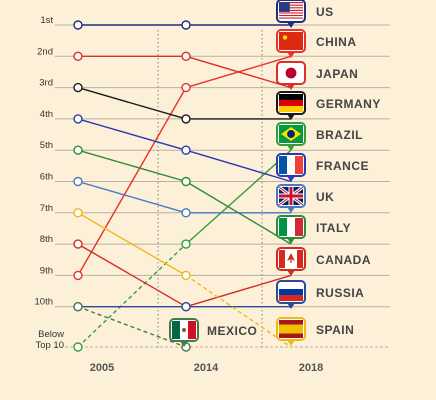 The width and height of the screenshot is (436, 400). I want to click on year-label: 2018, so click(311, 368).